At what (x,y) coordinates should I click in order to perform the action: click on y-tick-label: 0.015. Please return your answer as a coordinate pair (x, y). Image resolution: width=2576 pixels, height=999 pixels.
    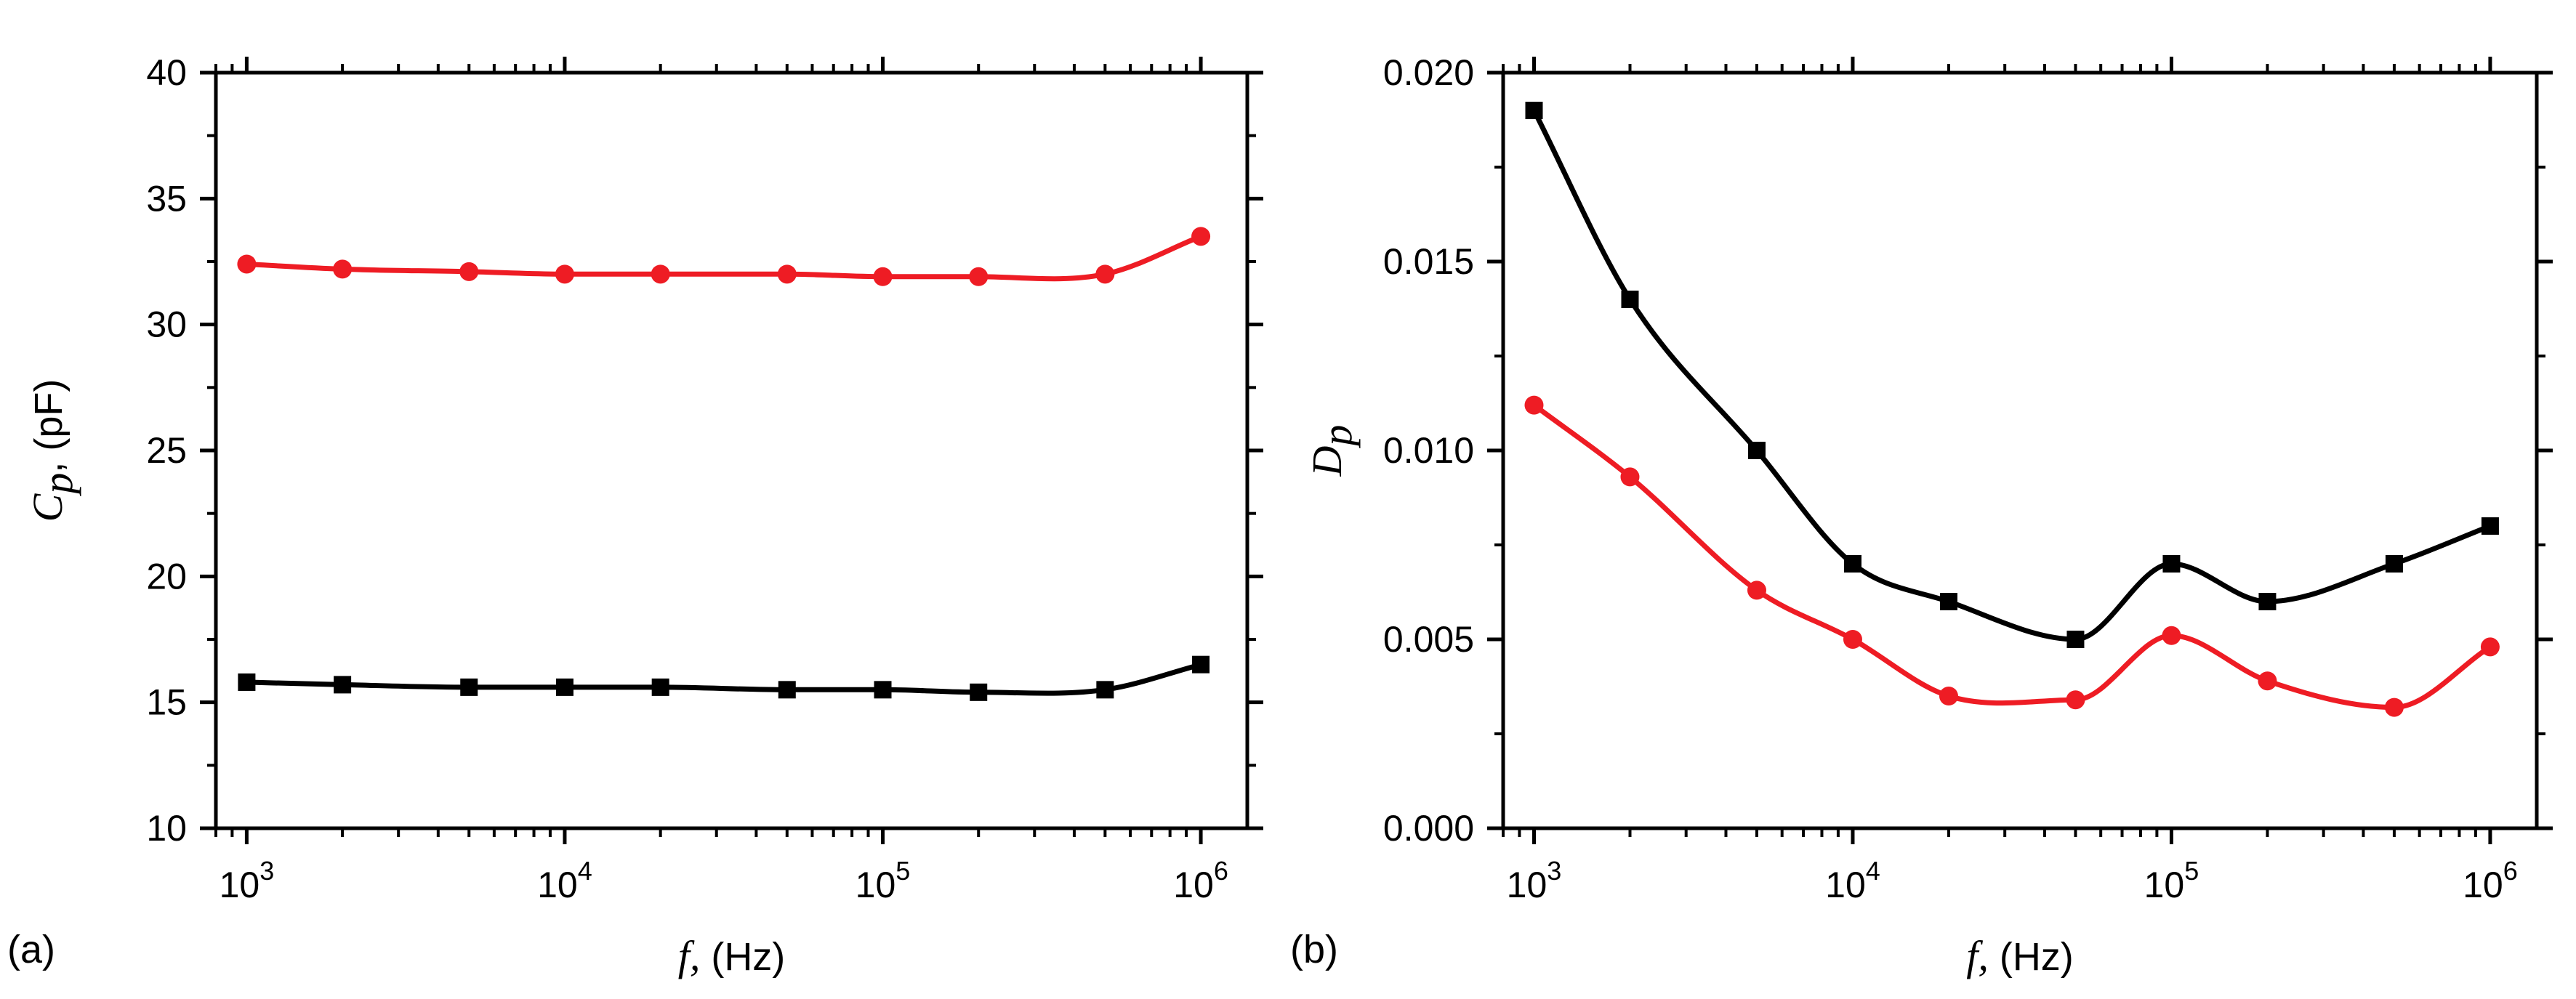
    Looking at the image, I should click on (1428, 261).